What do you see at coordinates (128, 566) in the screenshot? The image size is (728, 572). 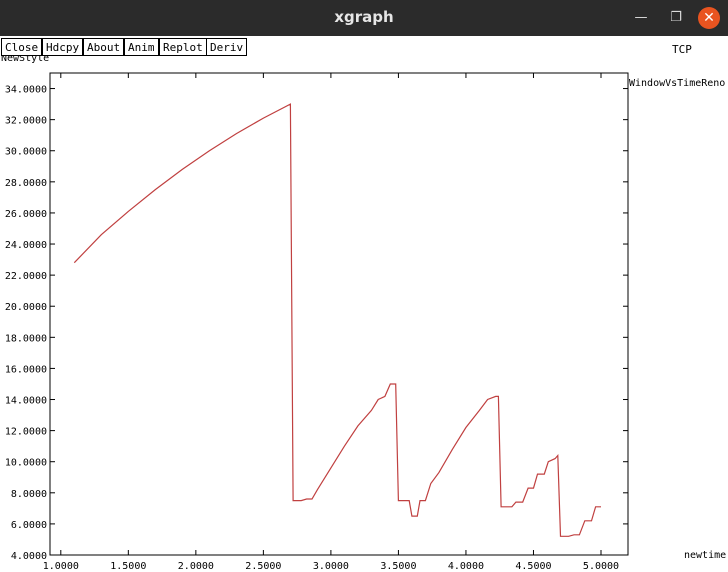 I see `x-tick-label: 1.5000` at bounding box center [128, 566].